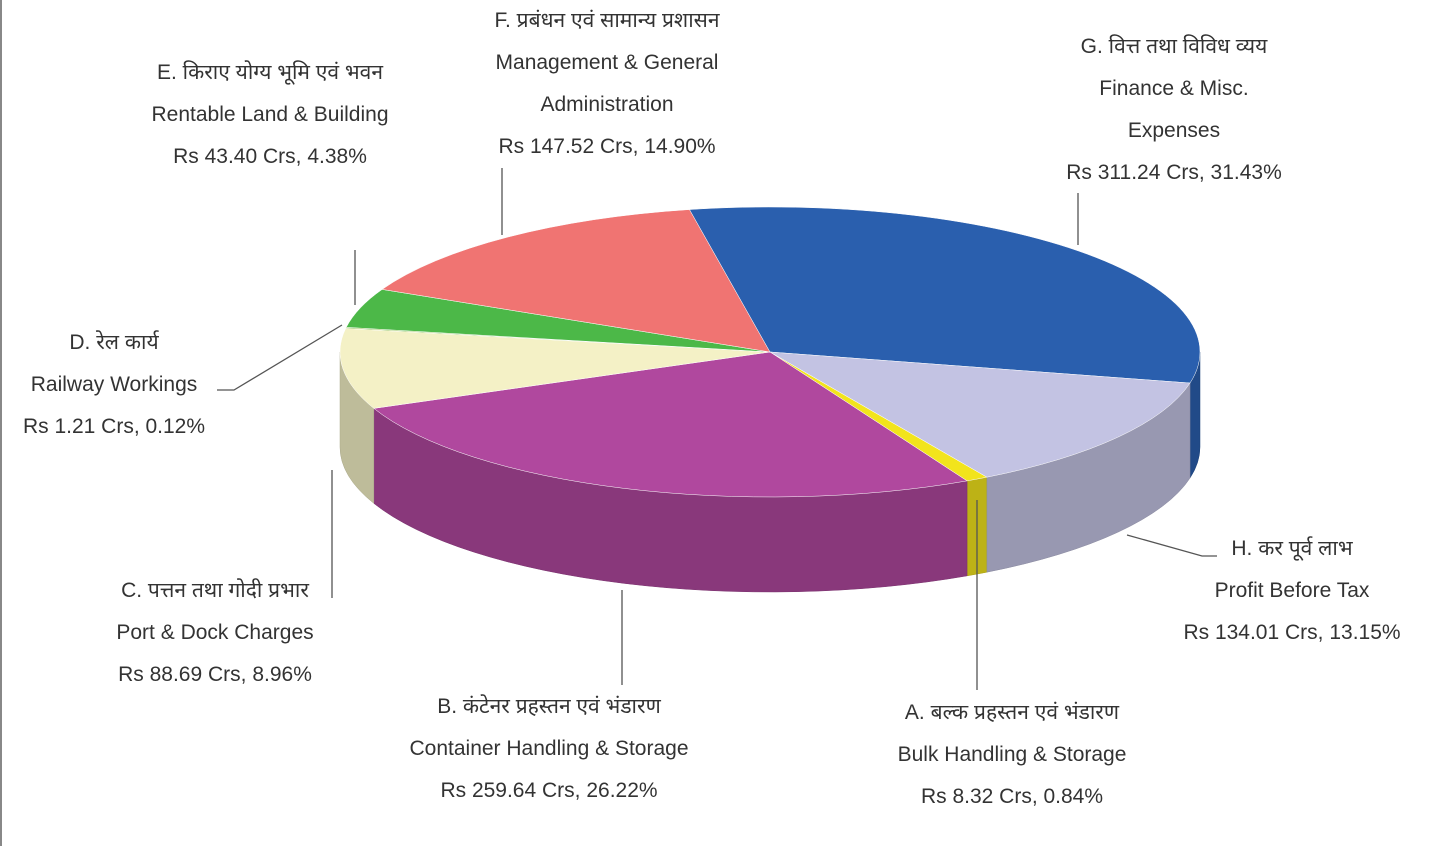  I want to click on hindi-label: A. बल्क प्रहस्तन एवं भंडारण, so click(1012, 712).